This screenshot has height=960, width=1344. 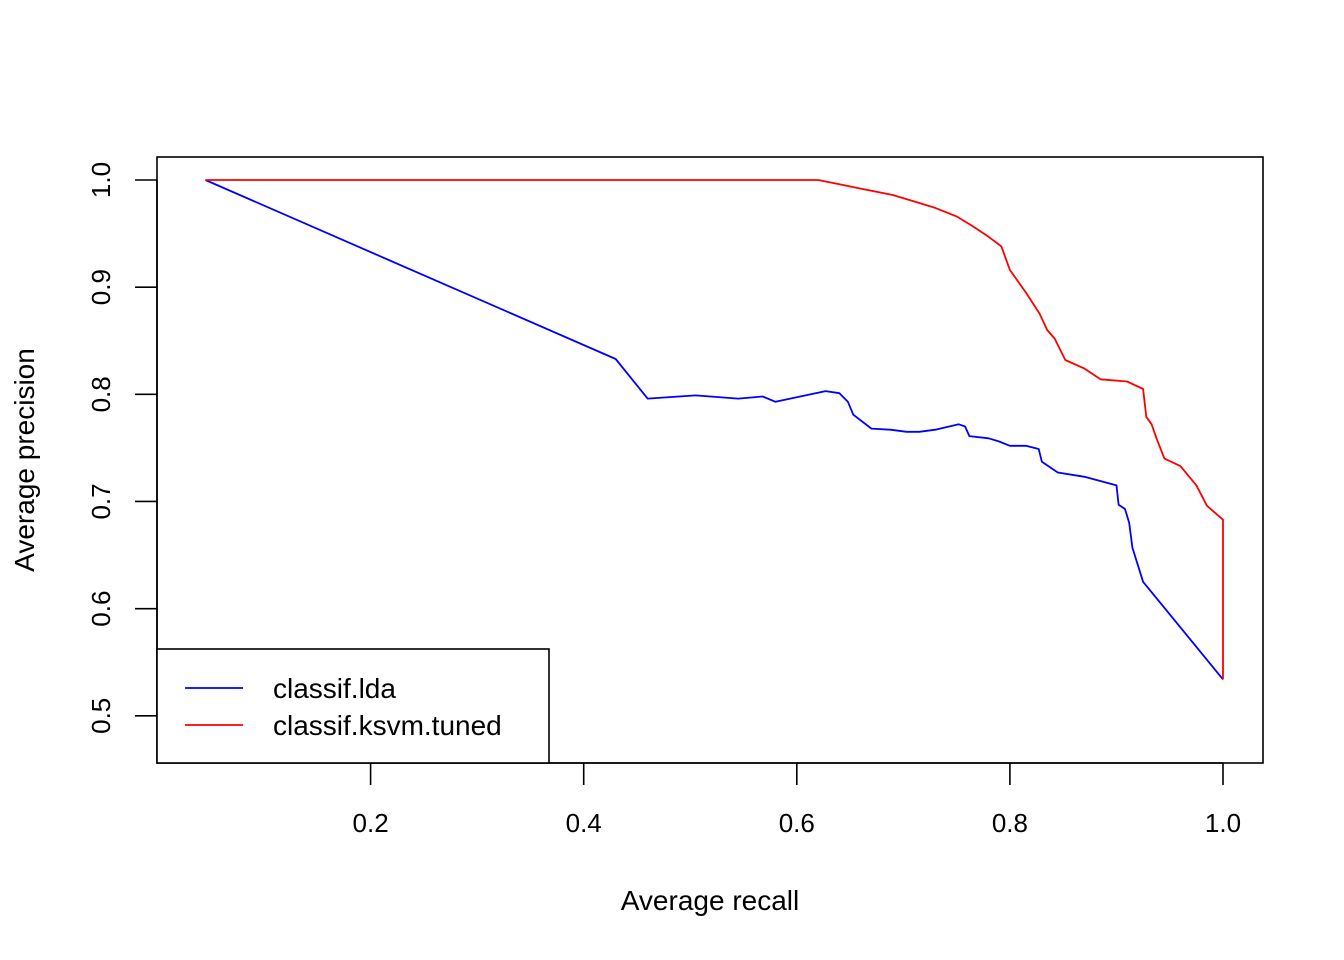 What do you see at coordinates (387, 725) in the screenshot?
I see `legend-label-ksvm-tuned: classif.ksvm.tuned` at bounding box center [387, 725].